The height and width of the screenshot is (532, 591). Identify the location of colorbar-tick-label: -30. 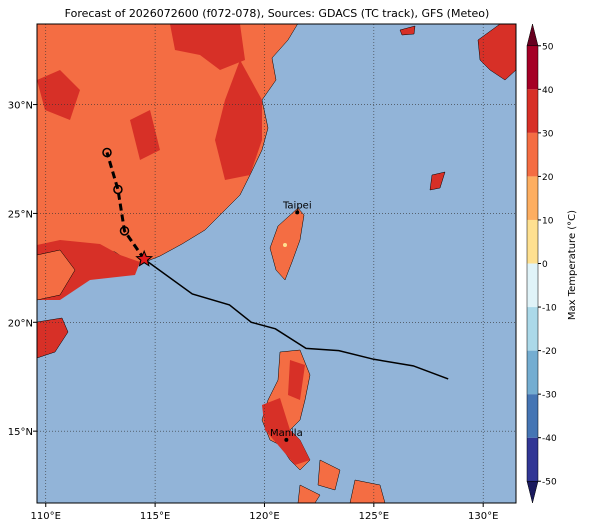
(549, 396).